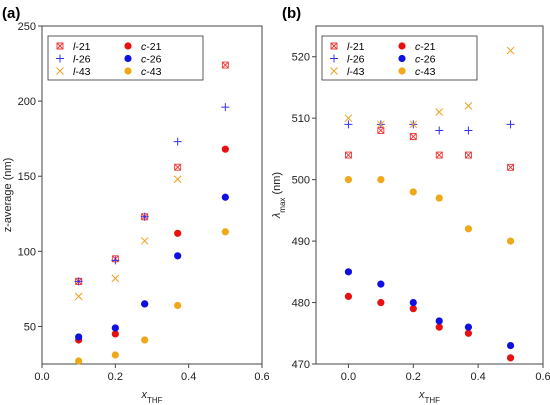 The image size is (550, 405). What do you see at coordinates (301, 181) in the screenshot?
I see `y-tick-label: 500` at bounding box center [301, 181].